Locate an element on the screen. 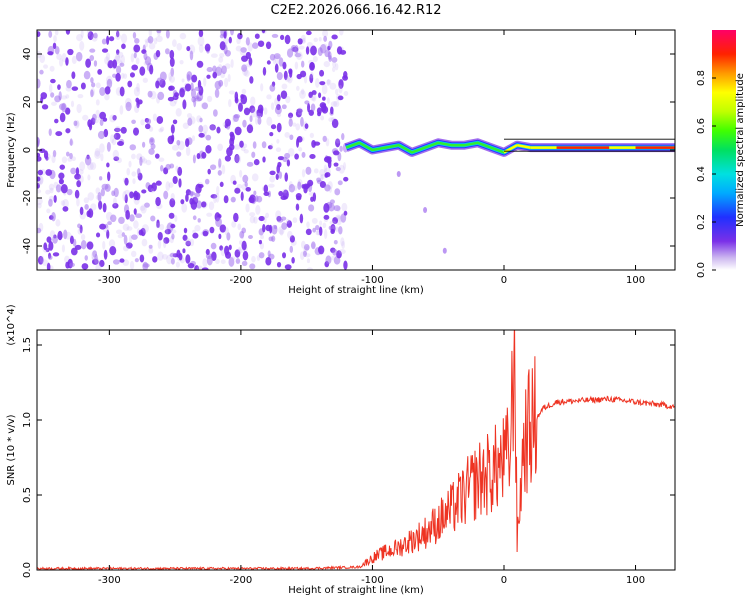  spectrogram-y-tick-label: 0 is located at coordinates (27, 150).